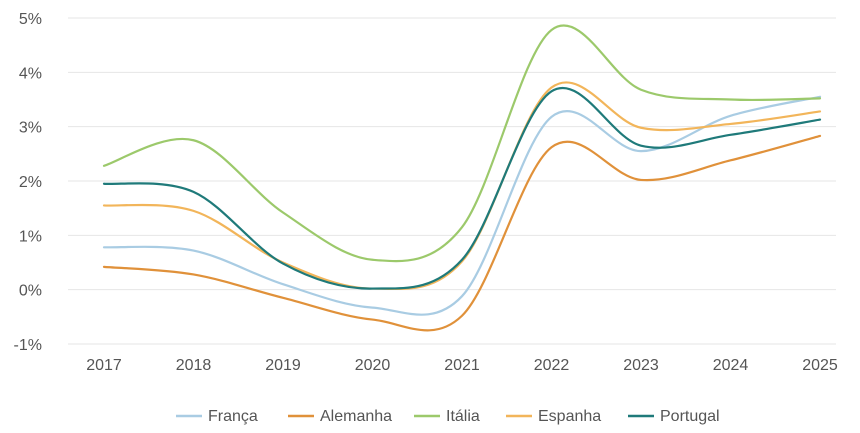 The width and height of the screenshot is (860, 433). I want to click on y-tick-label: 5%, so click(30, 19).